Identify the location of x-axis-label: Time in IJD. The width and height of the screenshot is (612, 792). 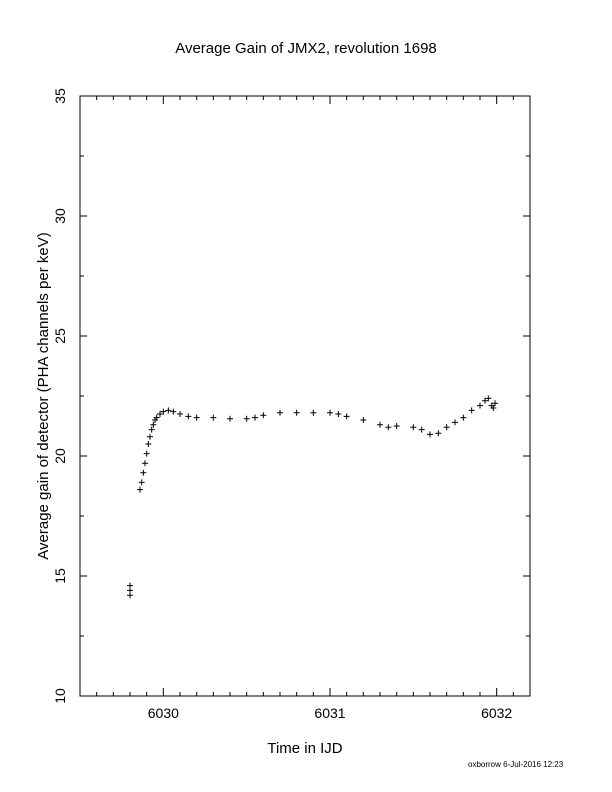
(304, 748).